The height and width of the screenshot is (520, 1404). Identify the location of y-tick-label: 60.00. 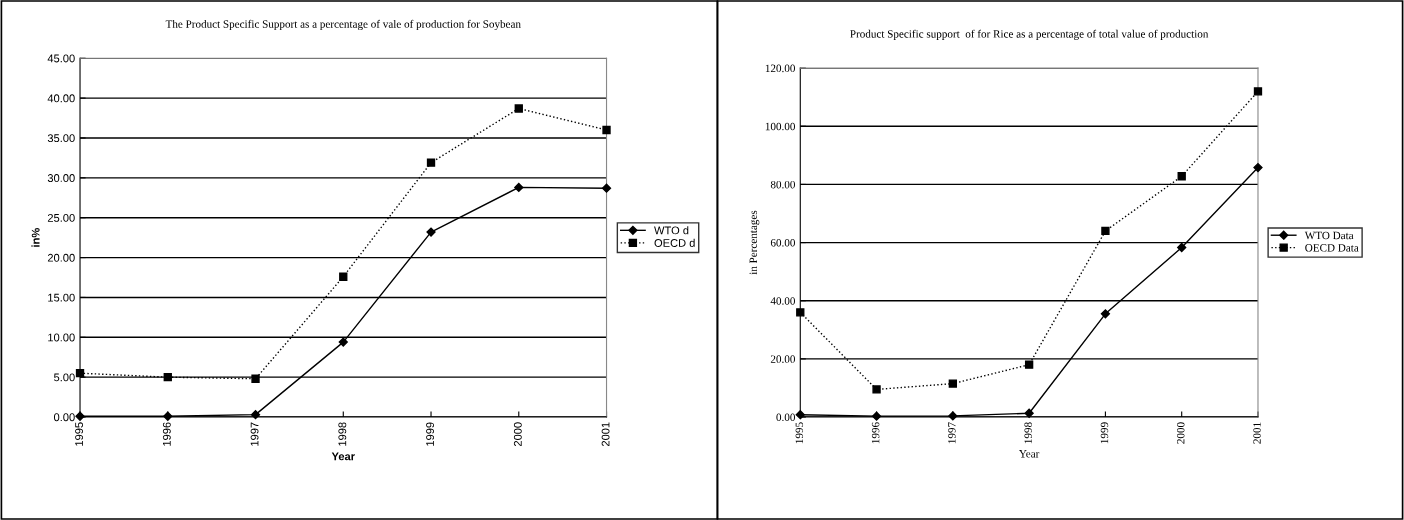
(782, 243).